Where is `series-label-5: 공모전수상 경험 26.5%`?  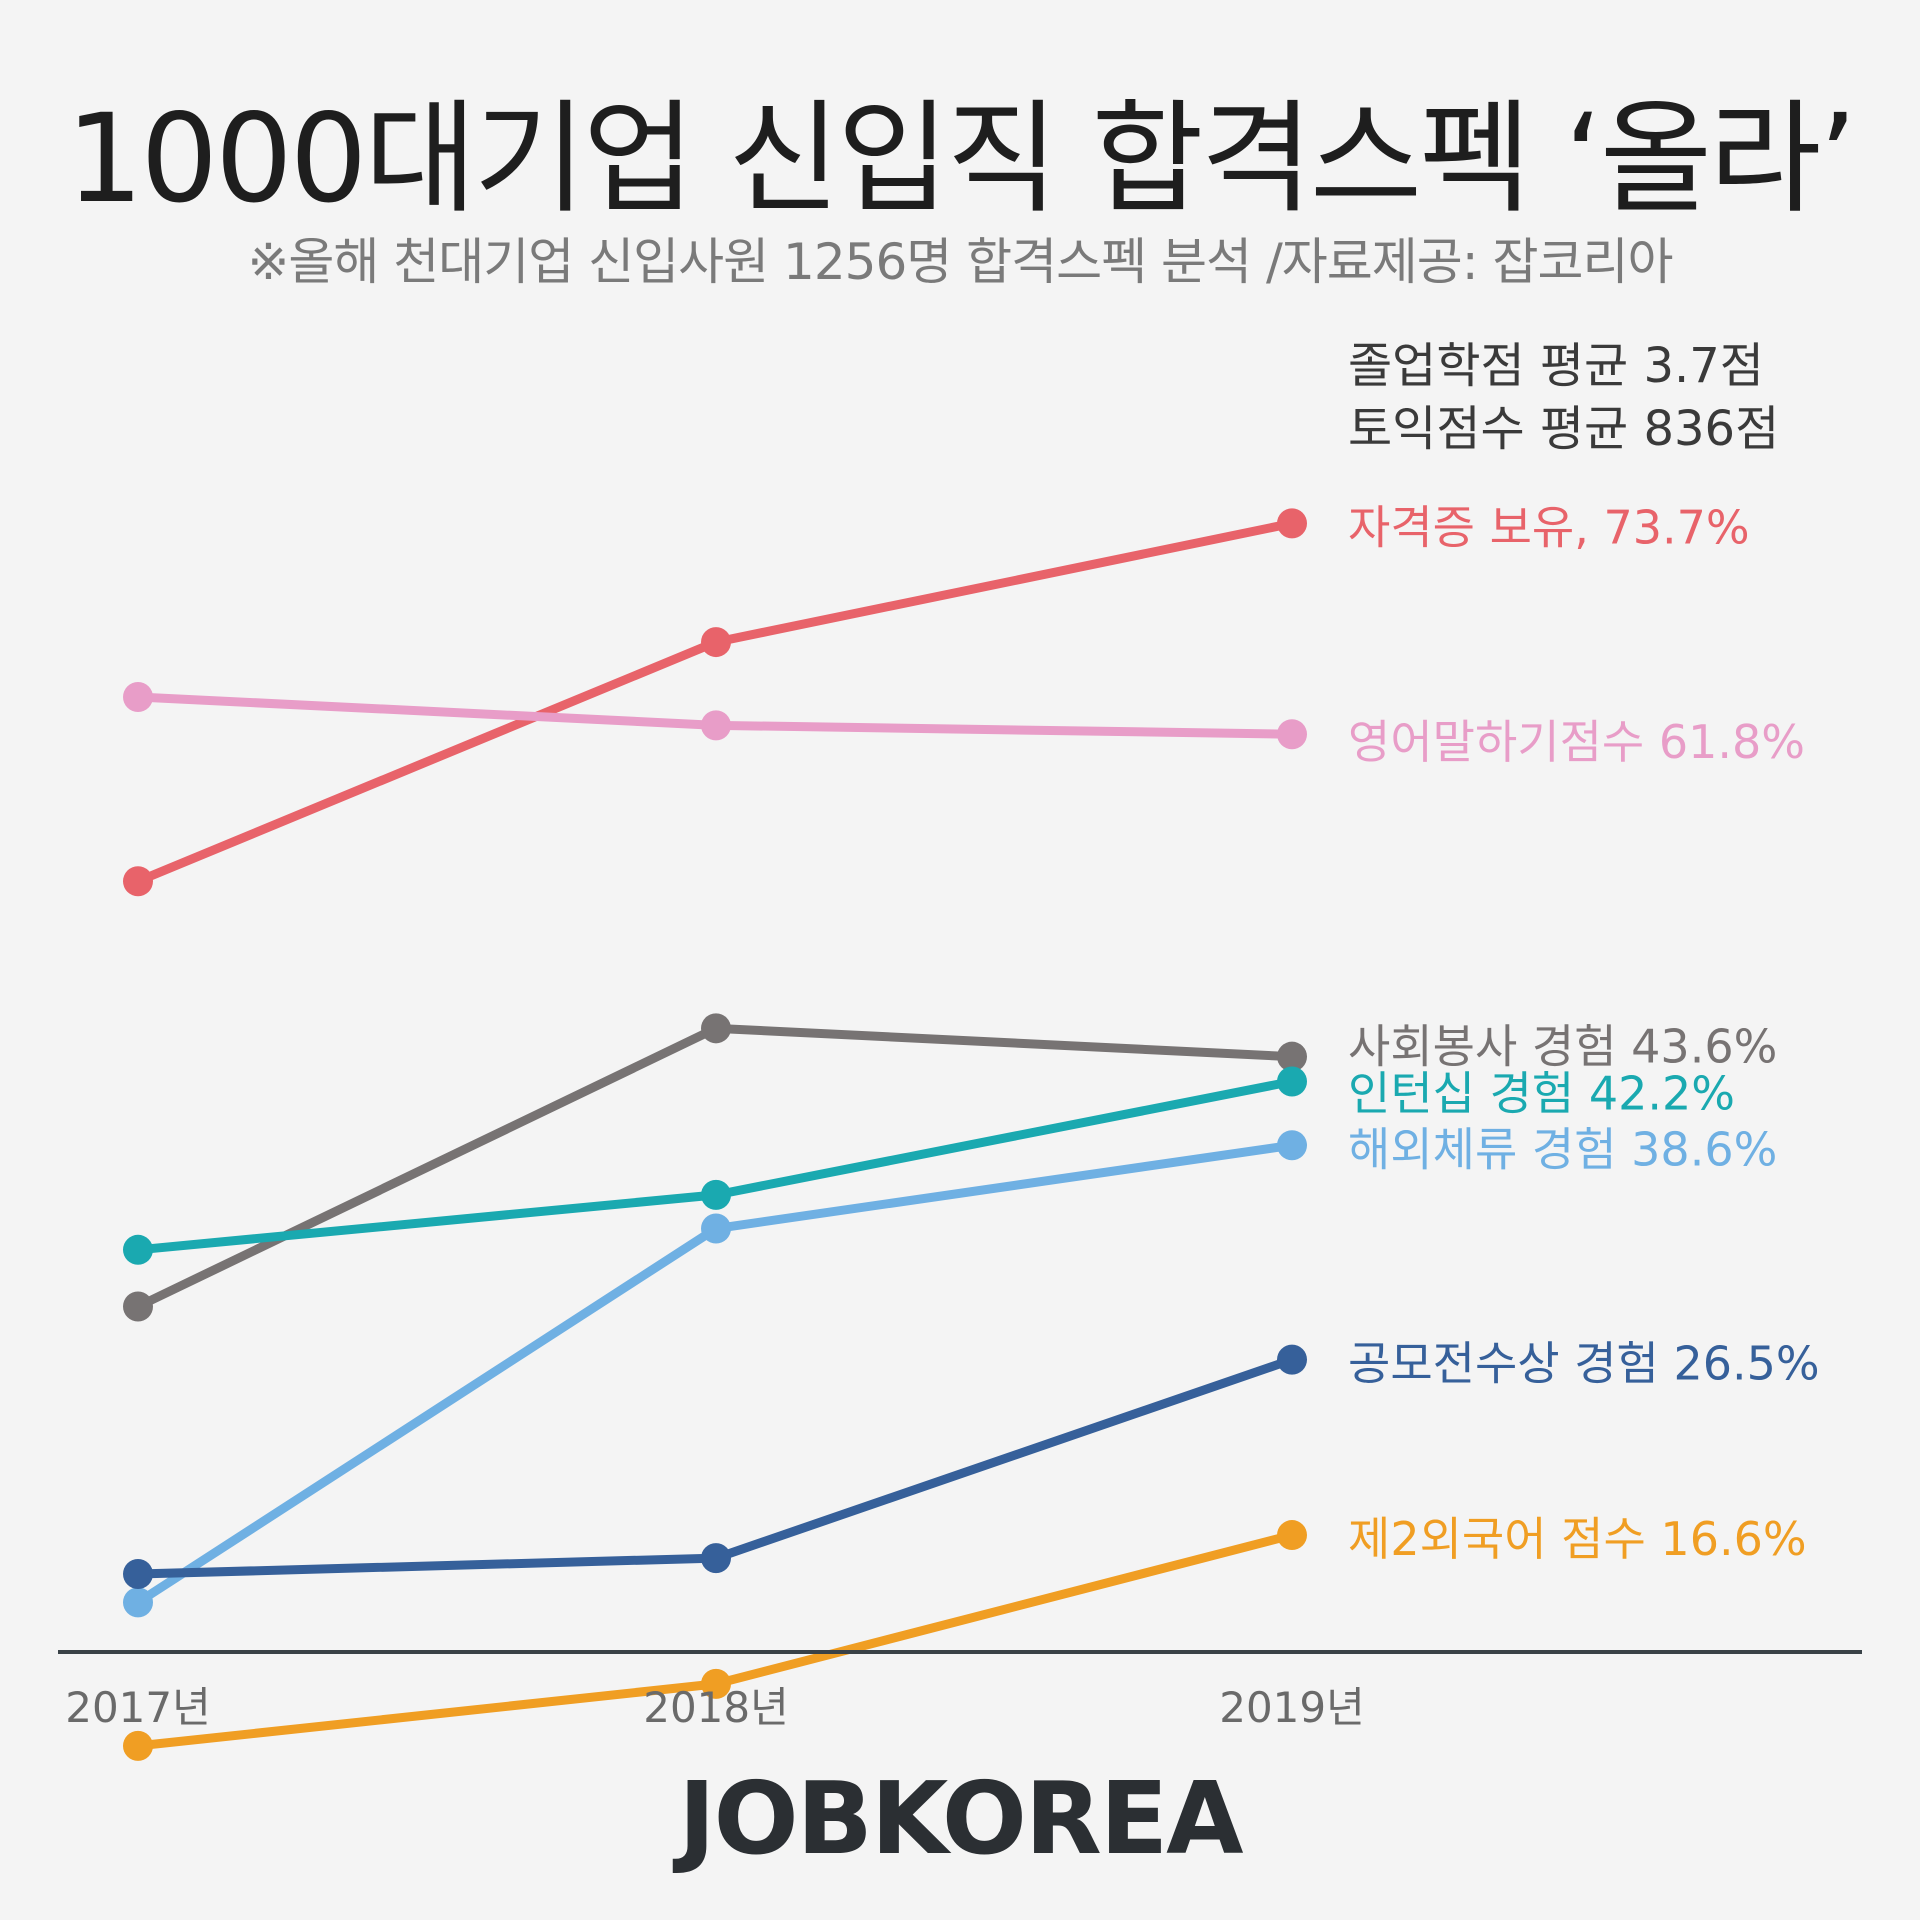
series-label-5: 공모전수상 경험 26.5% is located at coordinates (1584, 1364).